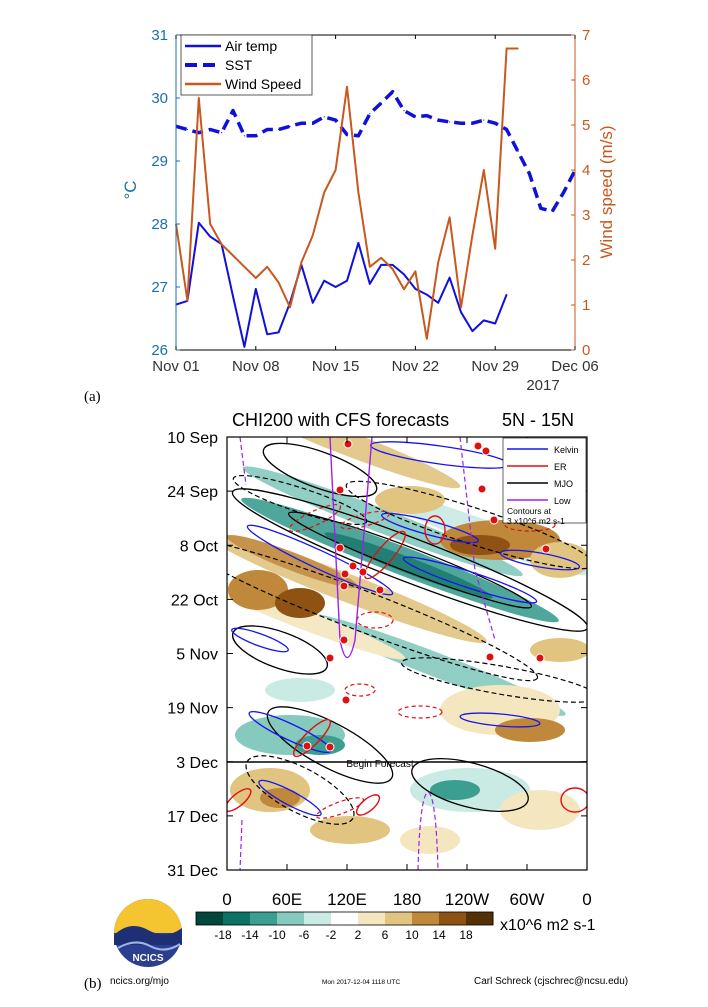  I want to click on y-tick-label: 26, so click(159, 350).